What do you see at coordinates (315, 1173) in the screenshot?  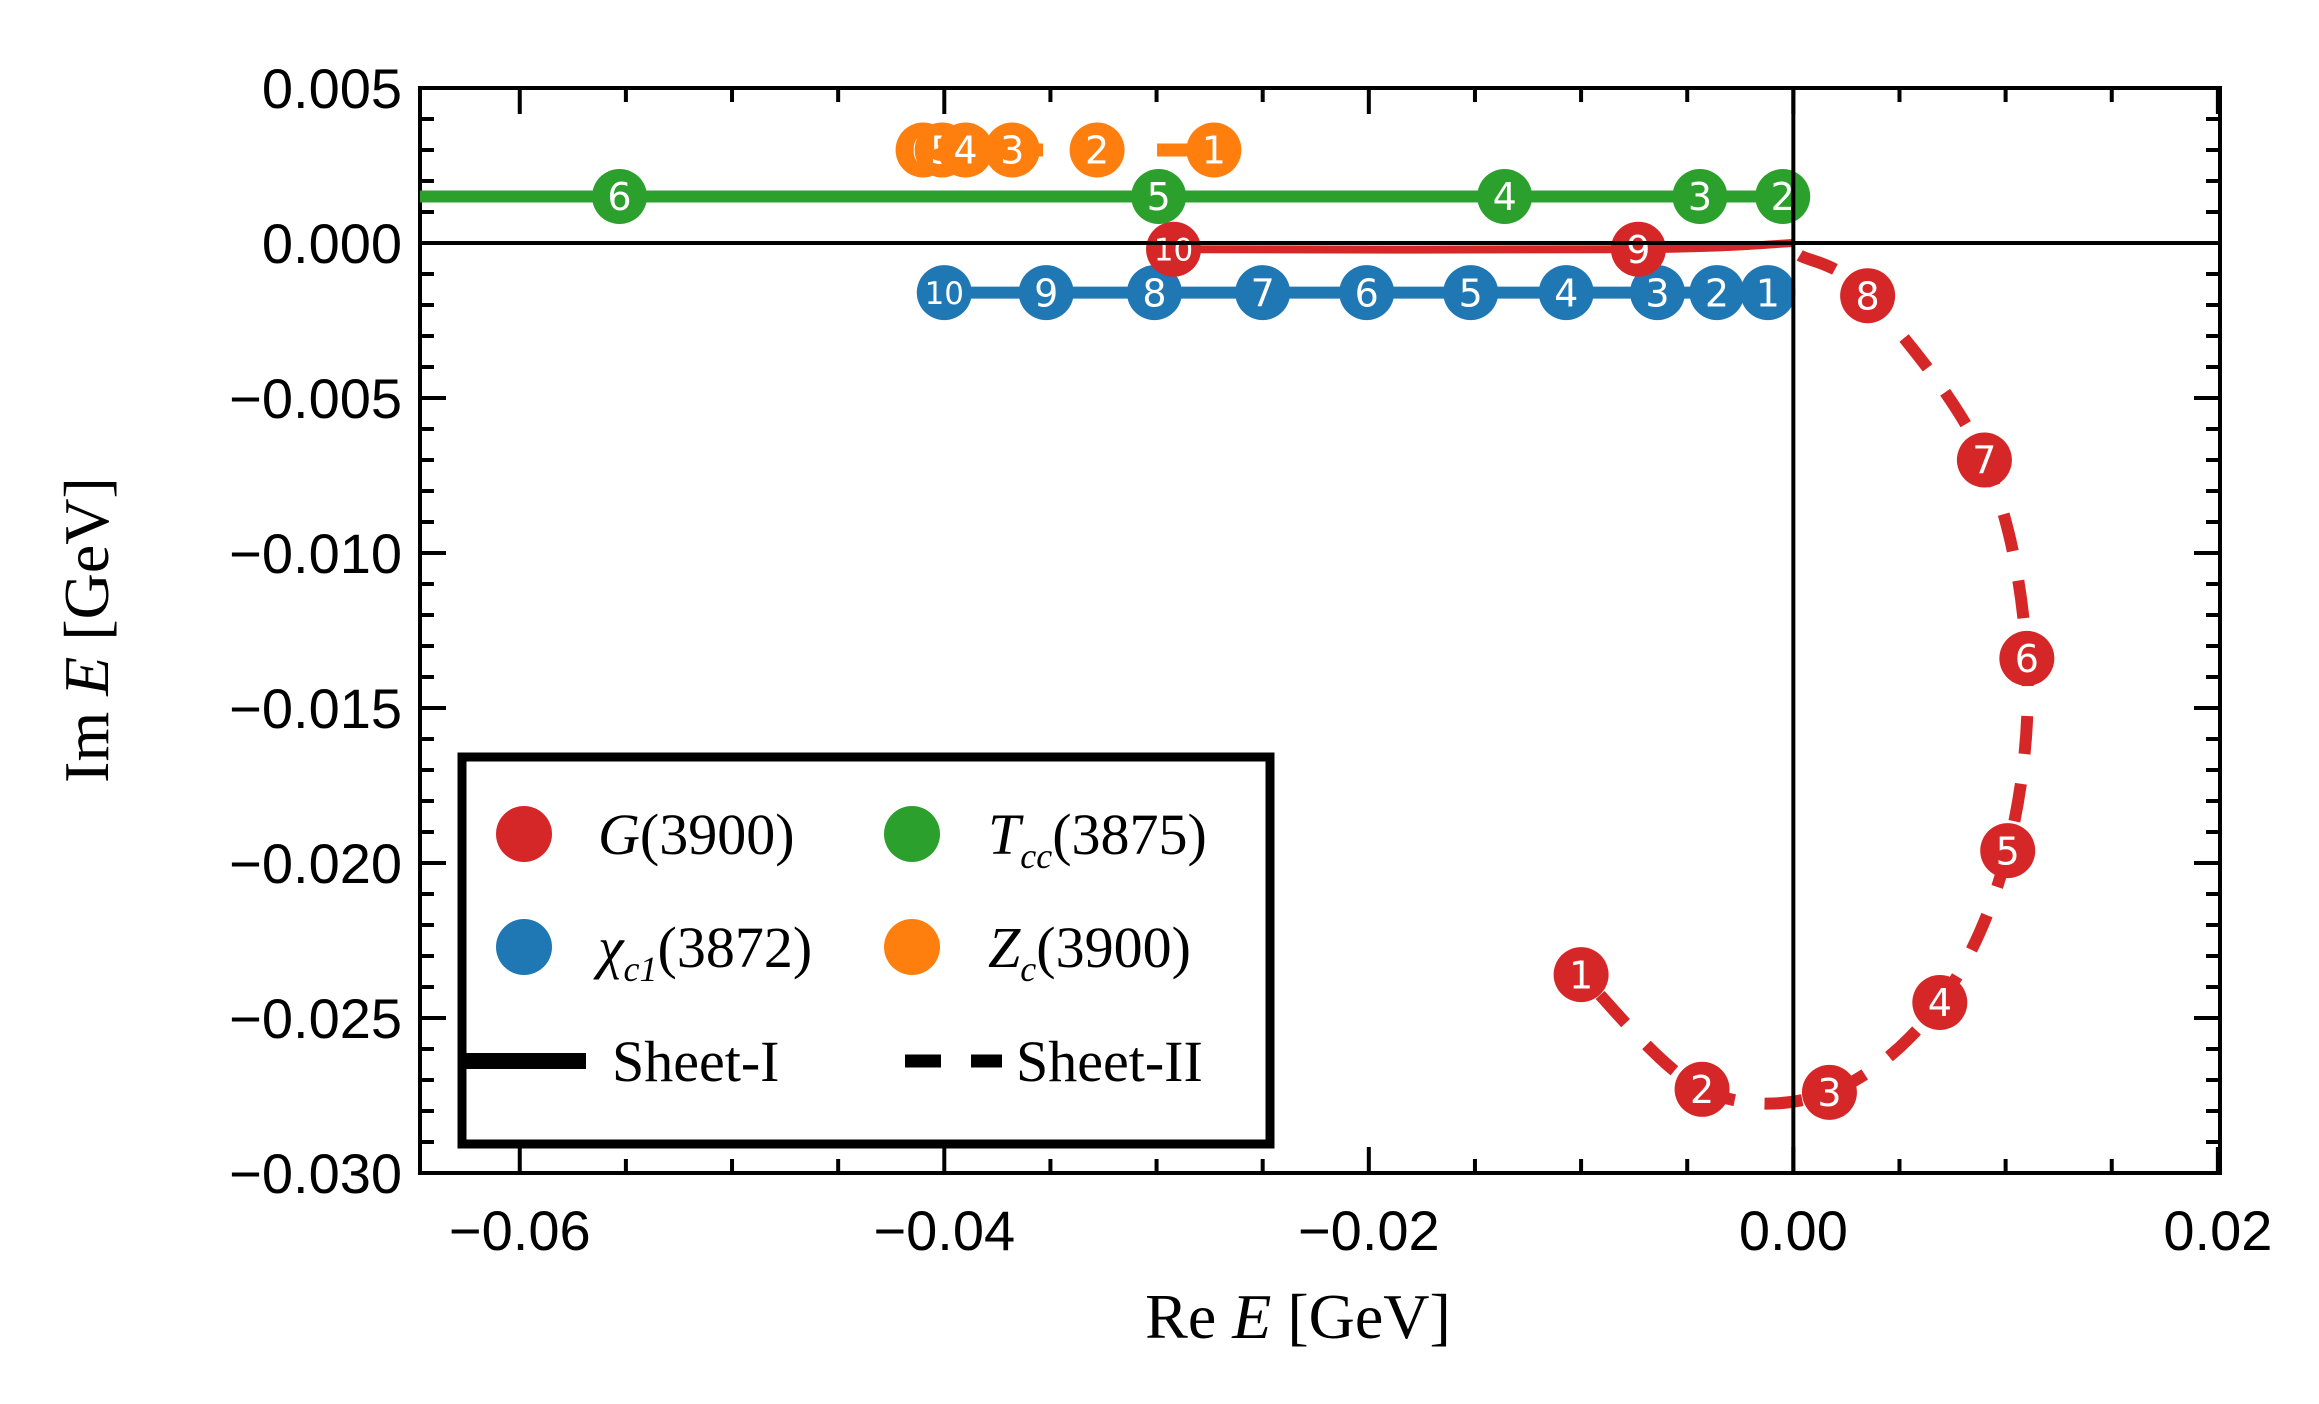 I see `y-tick-label: −0.030` at bounding box center [315, 1173].